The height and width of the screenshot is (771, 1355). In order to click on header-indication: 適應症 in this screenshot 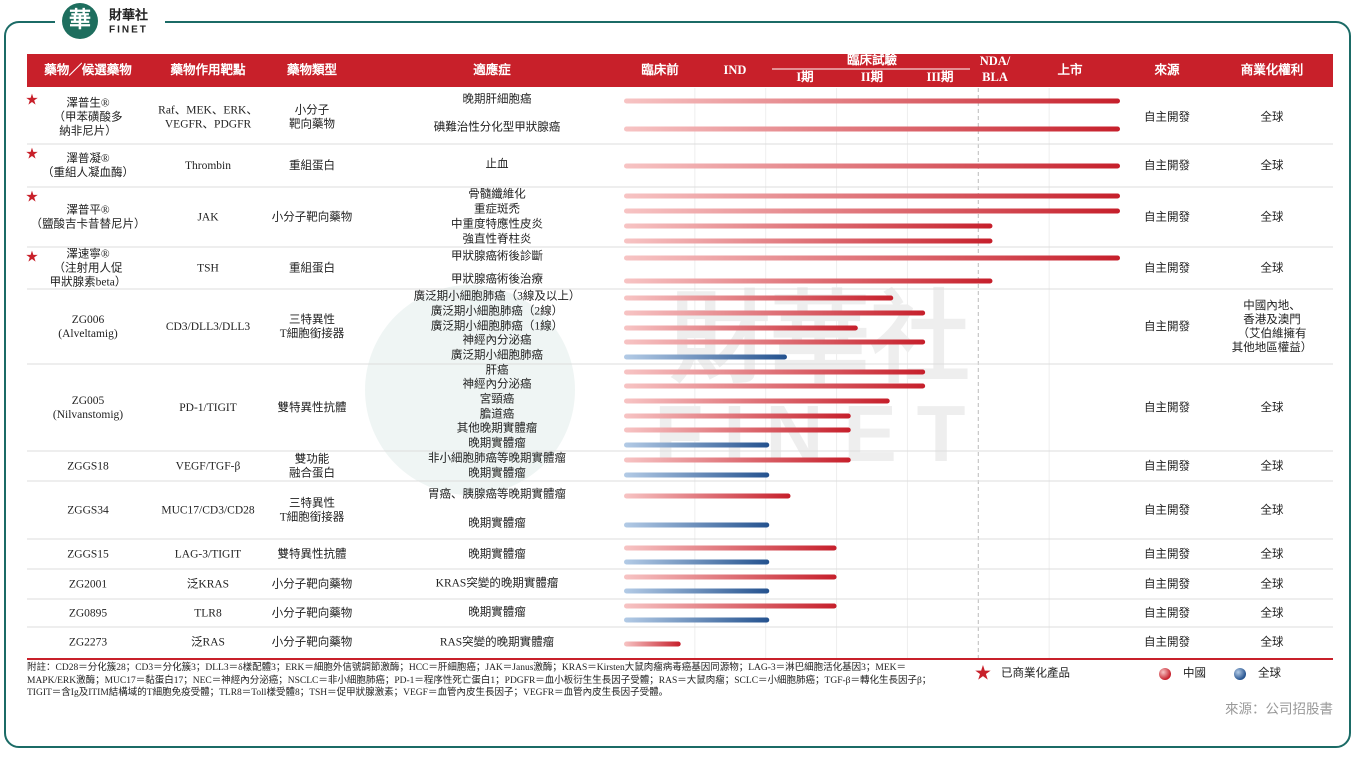, I will do `click(492, 69)`.